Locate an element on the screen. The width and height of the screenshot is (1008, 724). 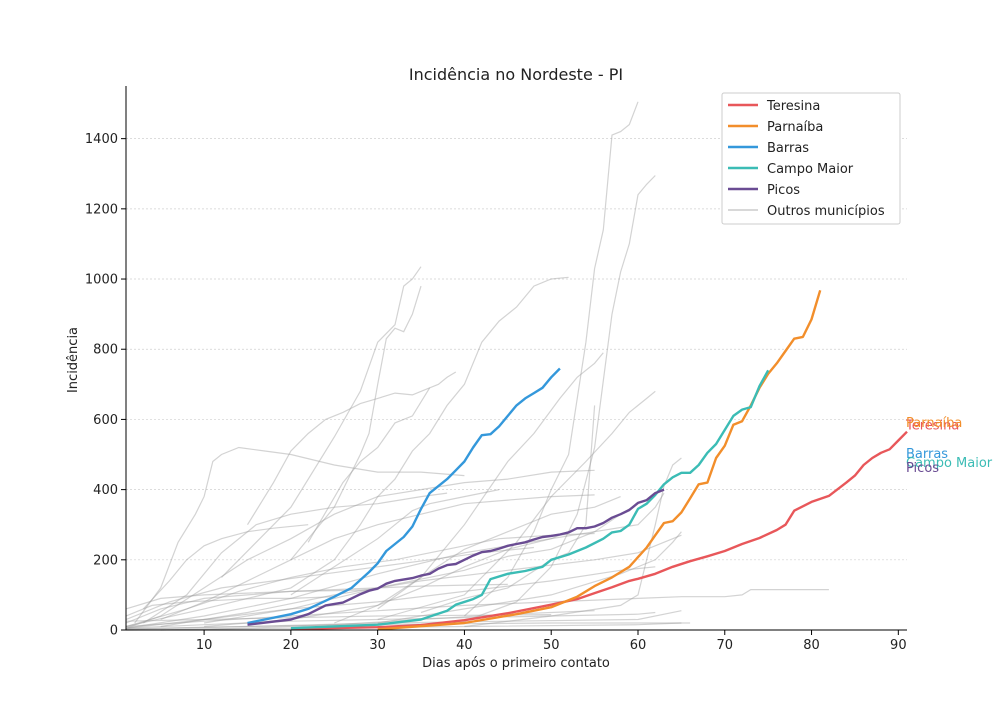
series-line-picos is located at coordinates (456, 557).